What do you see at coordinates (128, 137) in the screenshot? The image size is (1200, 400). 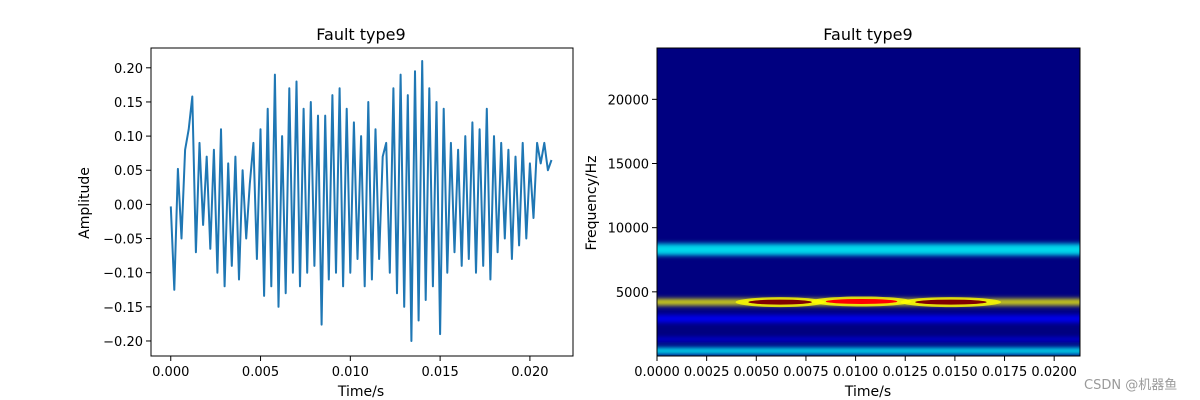 I see `amplitude-y-tick-label: 0.10` at bounding box center [128, 137].